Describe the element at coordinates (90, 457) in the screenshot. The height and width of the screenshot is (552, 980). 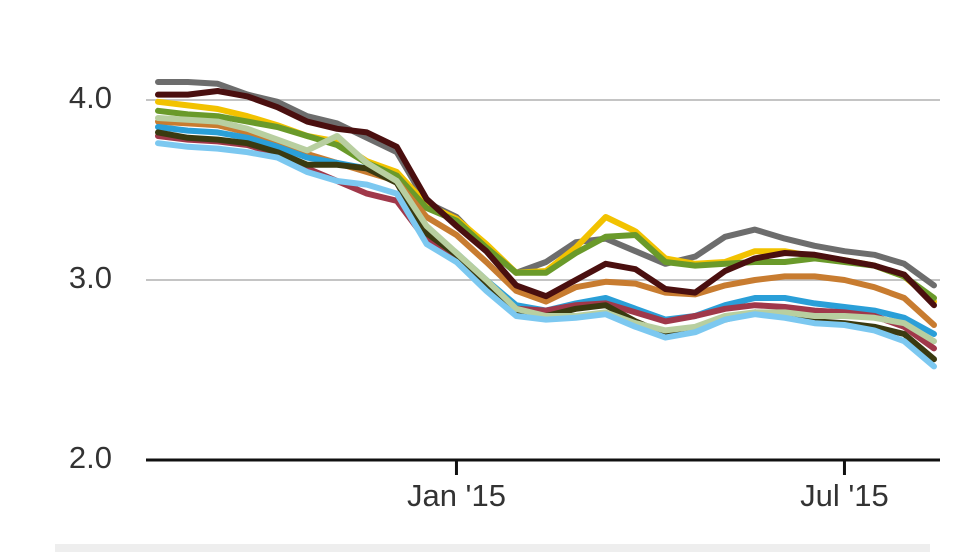
I see `y-tick-label: 2.0` at that location.